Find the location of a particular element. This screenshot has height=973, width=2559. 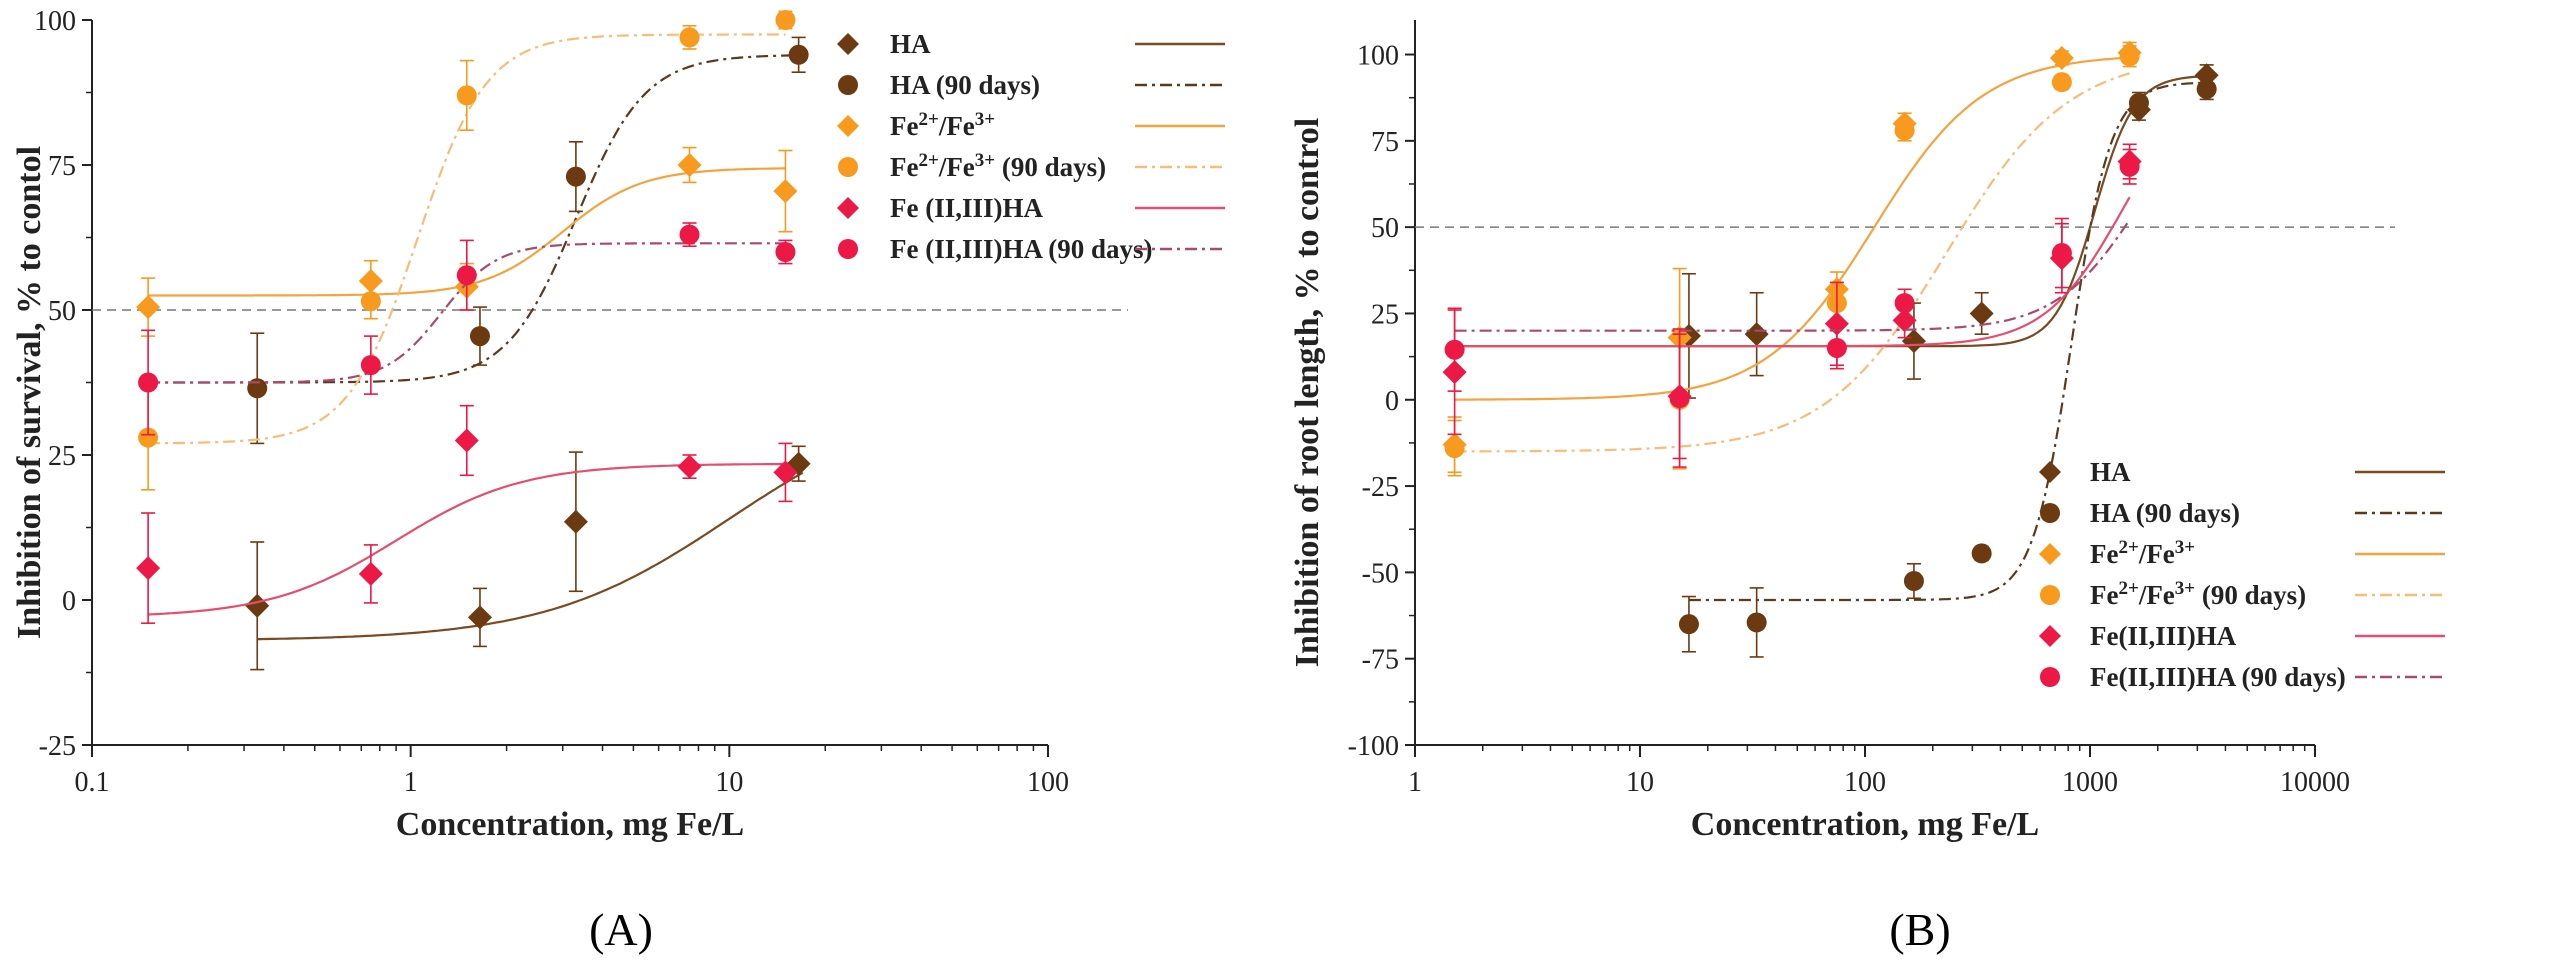

y-tick-label-b: -25 is located at coordinates (1380, 487).